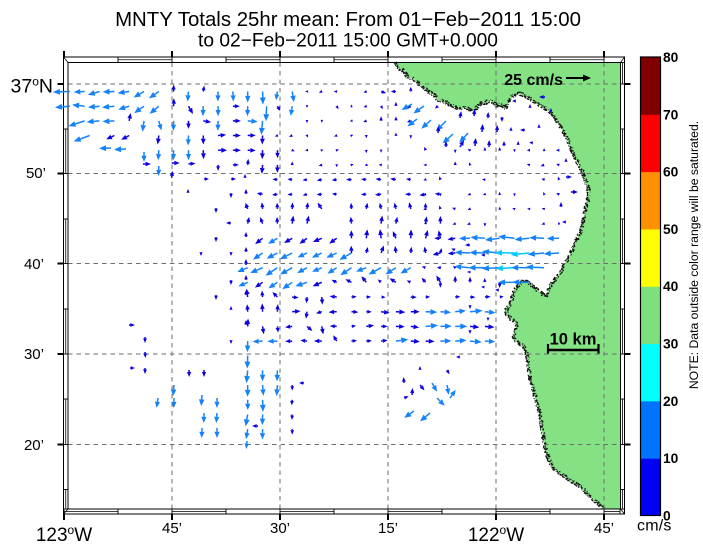 The width and height of the screenshot is (703, 553). Describe the element at coordinates (671, 458) in the screenshot. I see `svg-text: 10` at that location.